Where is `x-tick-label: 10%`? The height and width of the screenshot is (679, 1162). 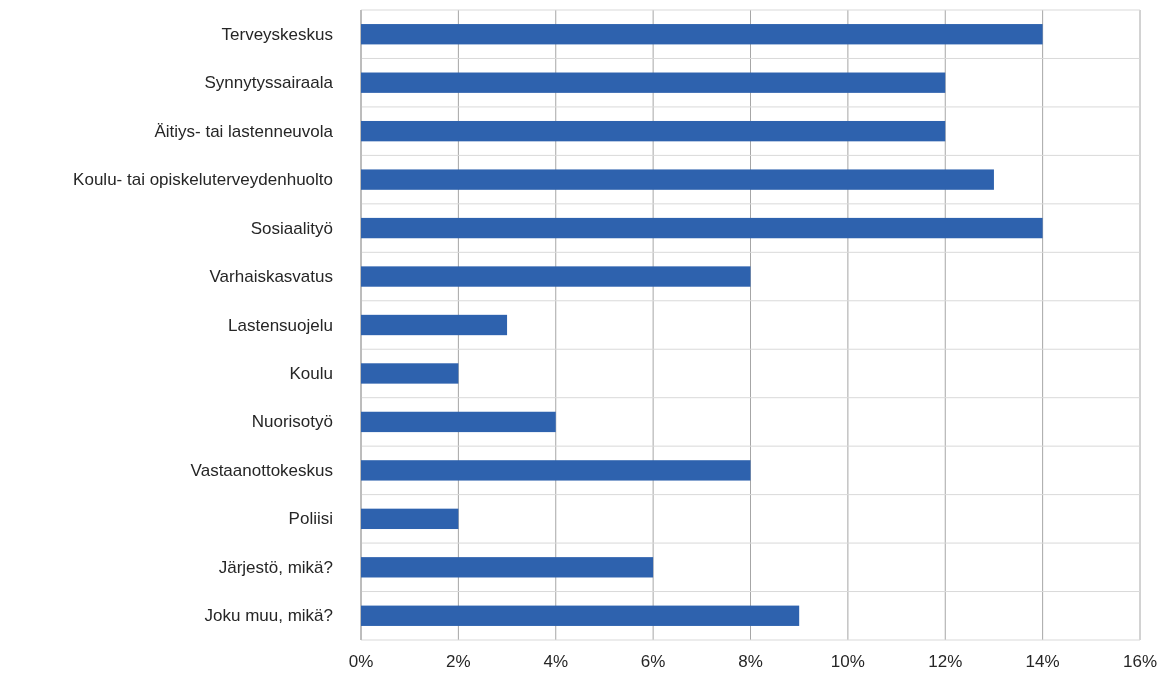
x-tick-label: 10% is located at coordinates (847, 661).